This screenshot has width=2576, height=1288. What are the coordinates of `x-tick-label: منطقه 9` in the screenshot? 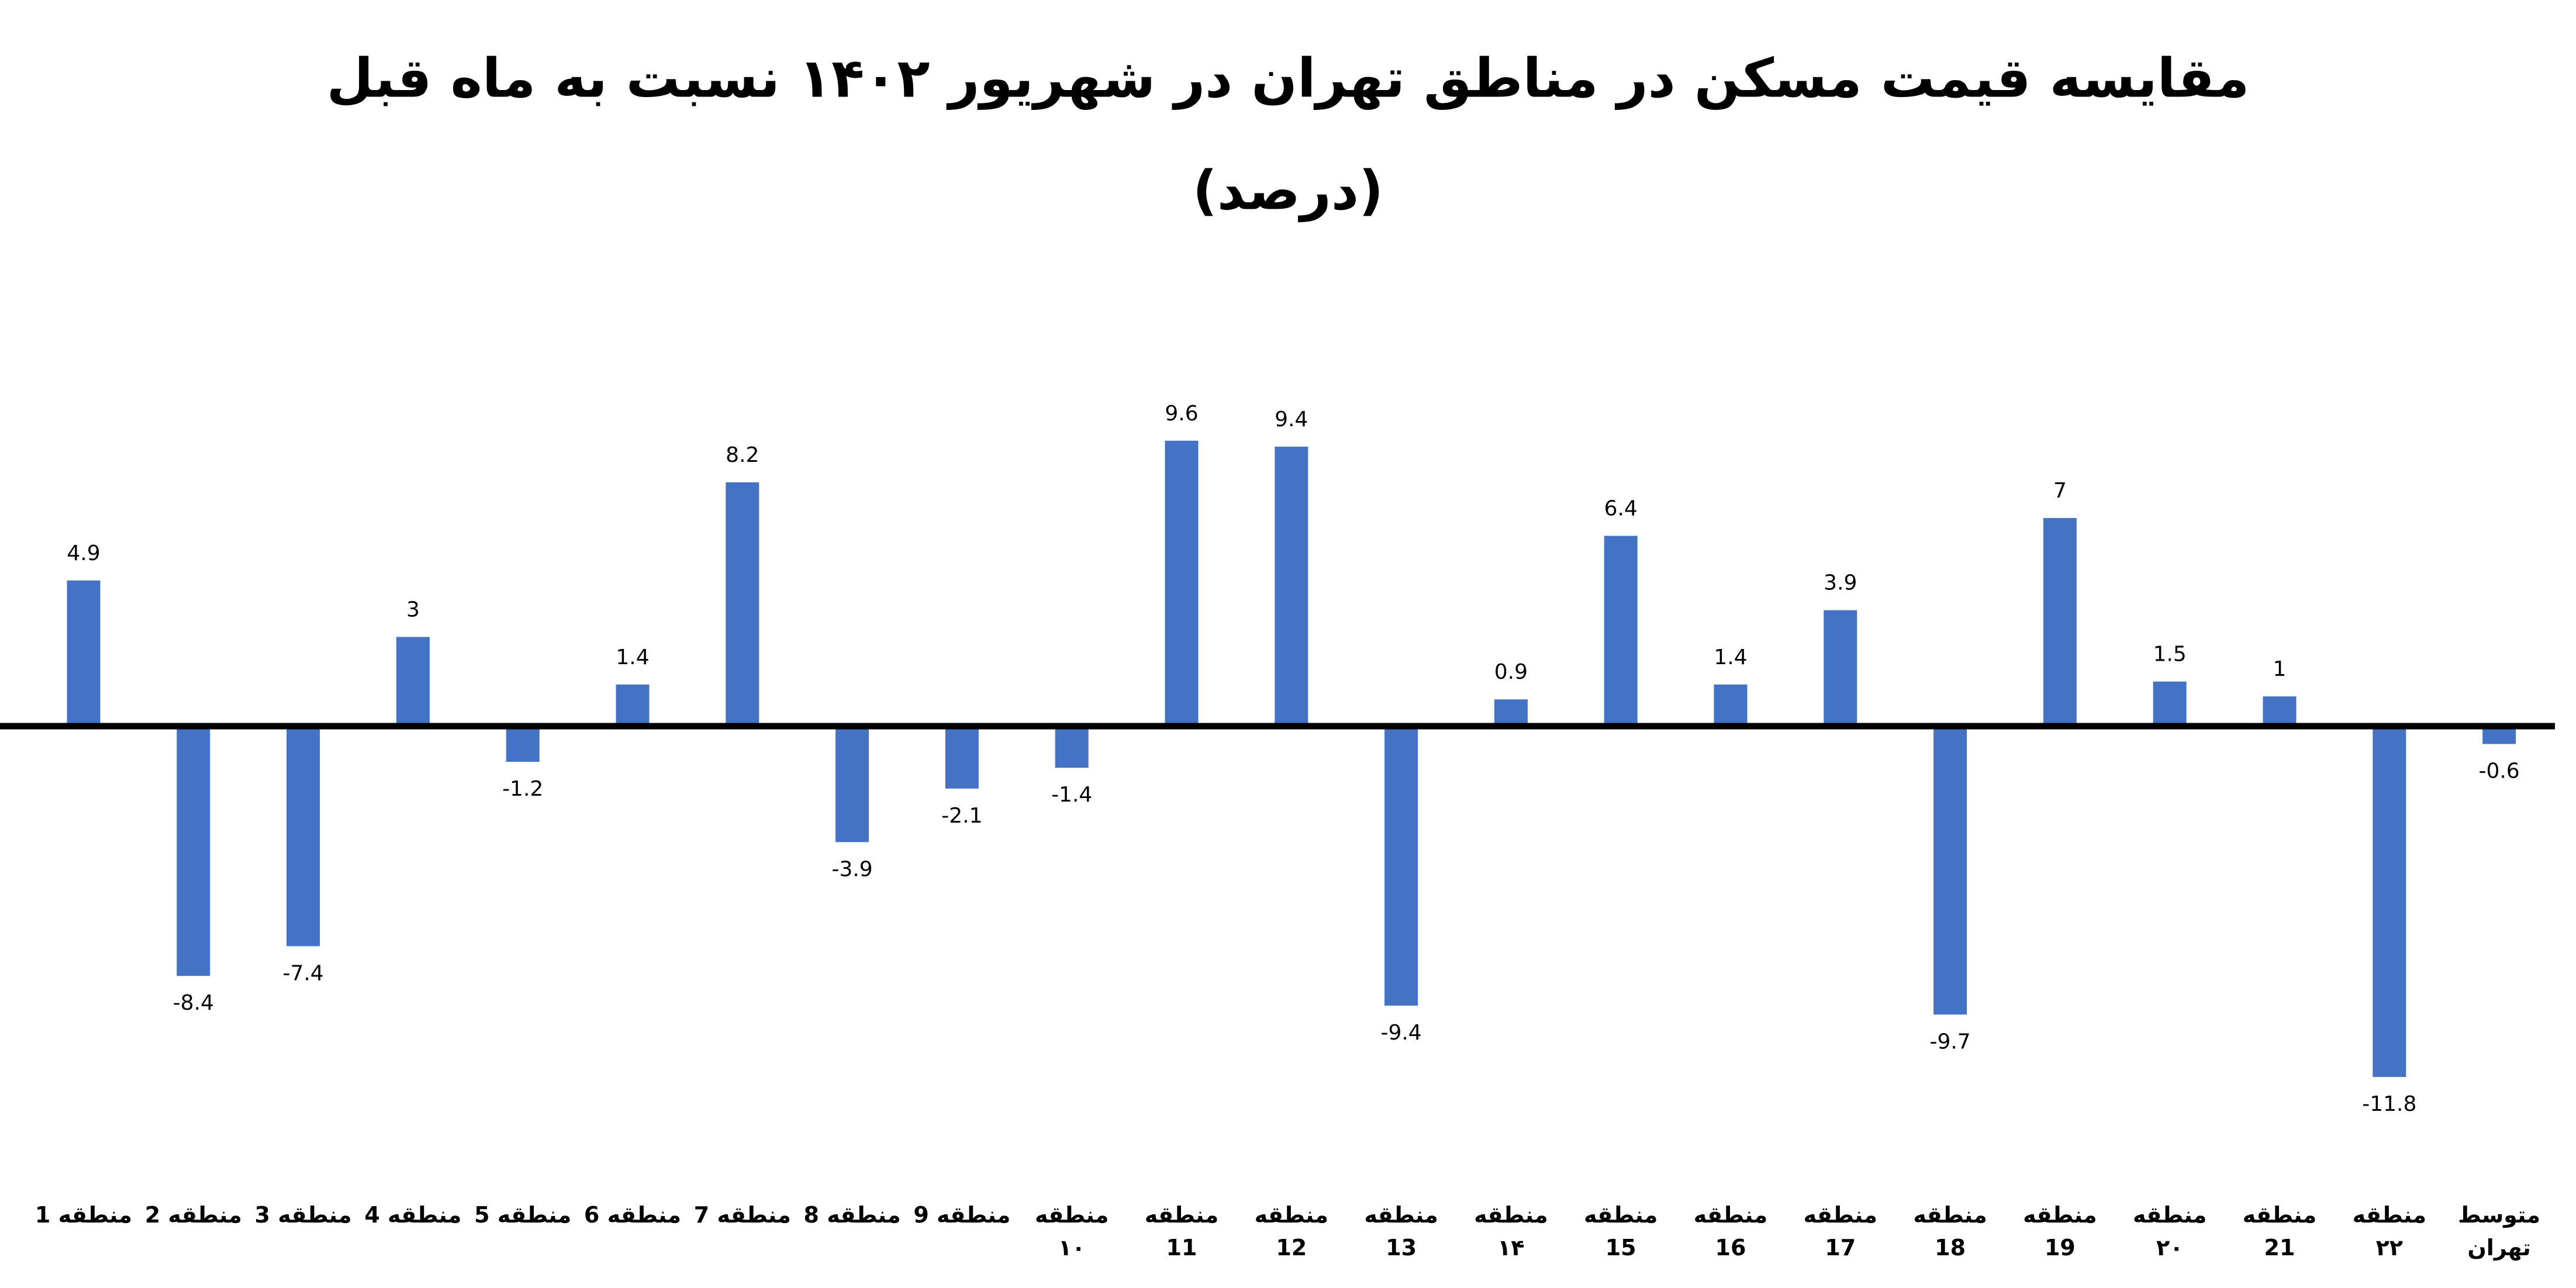 It's located at (962, 1215).